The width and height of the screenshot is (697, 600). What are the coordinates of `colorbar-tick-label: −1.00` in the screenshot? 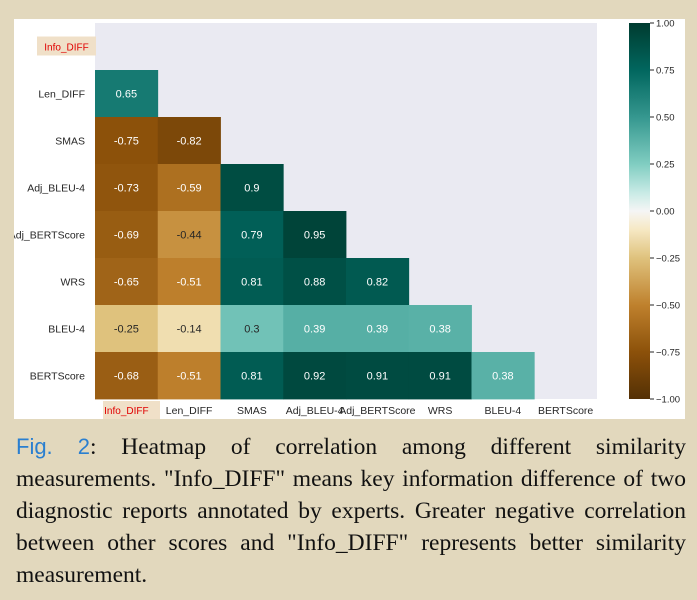 It's located at (668, 400).